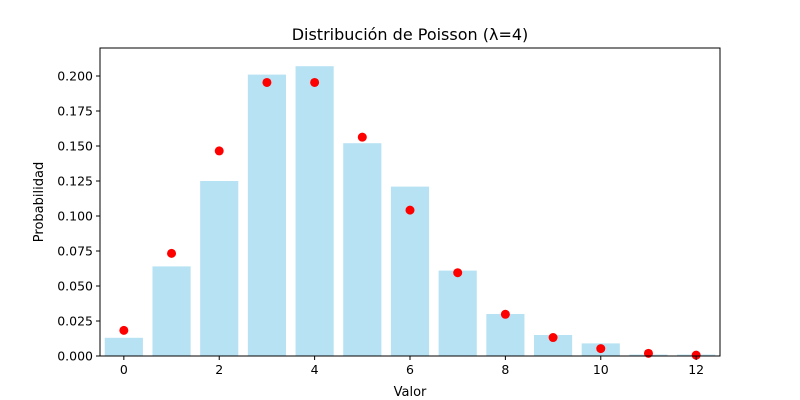 The width and height of the screenshot is (800, 400). Describe the element at coordinates (75, 286) in the screenshot. I see `y-tick-label-0.050: 0.050` at that location.